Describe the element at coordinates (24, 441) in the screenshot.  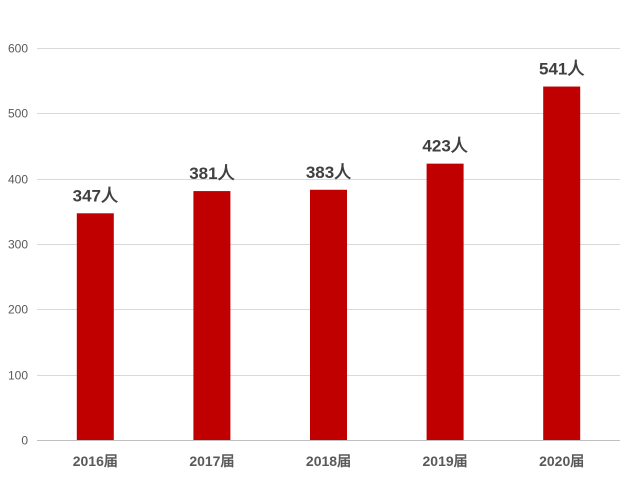
I see `y-tick-label: 0` at that location.